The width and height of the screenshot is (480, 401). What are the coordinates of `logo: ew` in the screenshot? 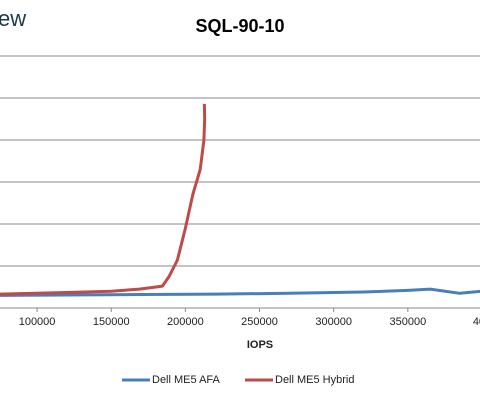 It's located at (13, 18).